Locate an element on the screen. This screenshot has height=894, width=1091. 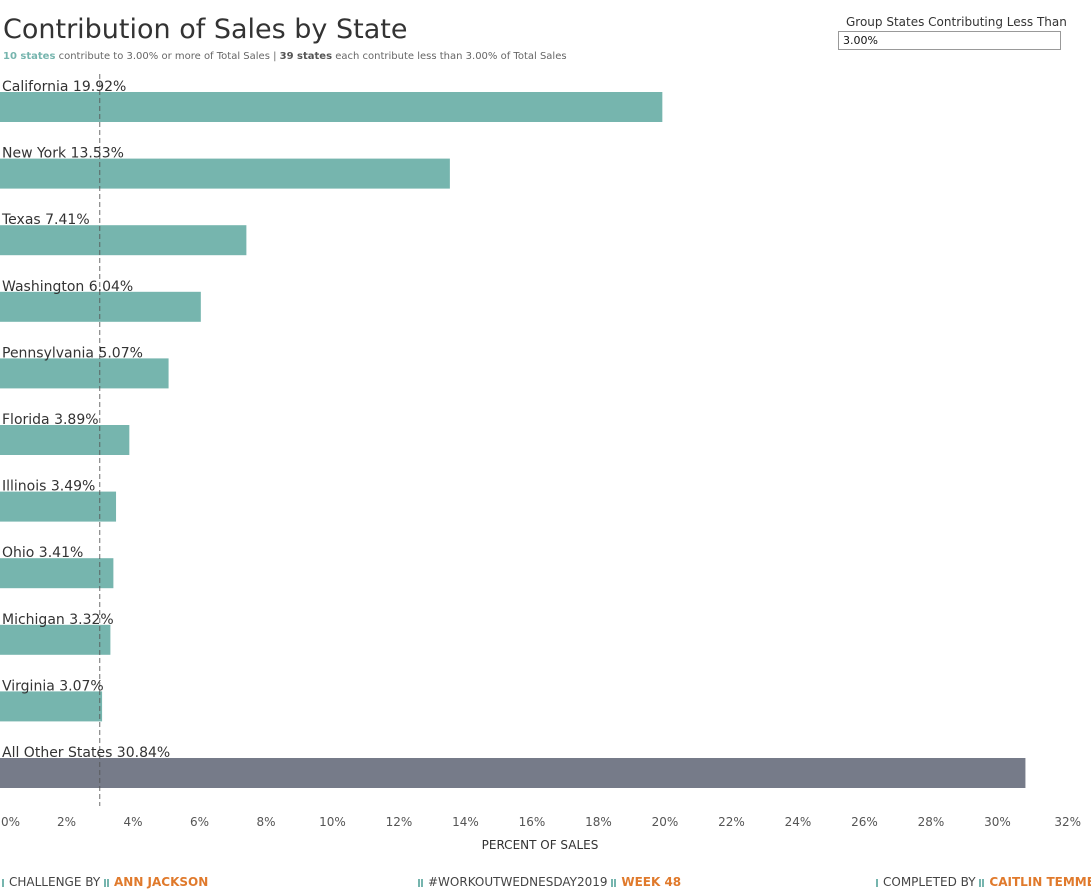
x-tick-label: 10% is located at coordinates (332, 822).